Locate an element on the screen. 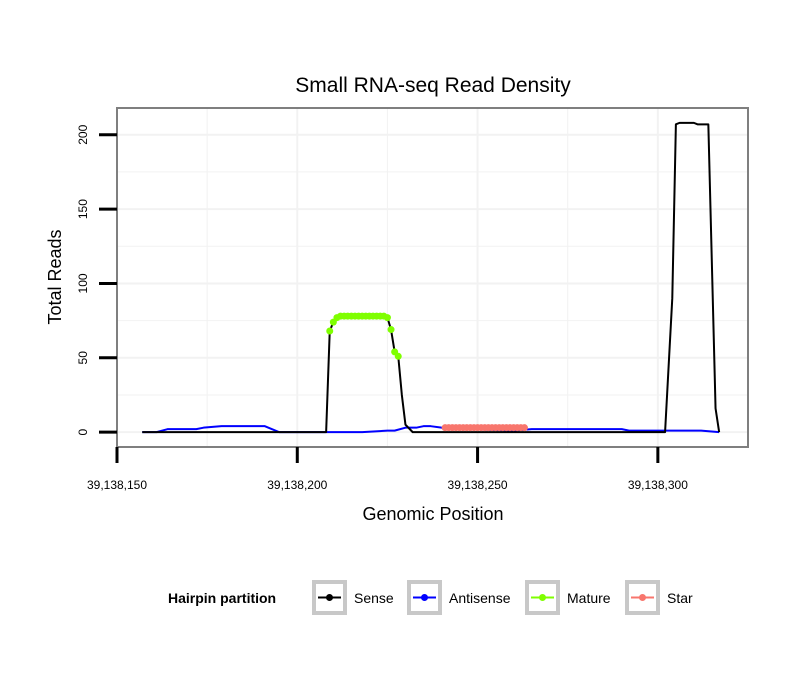  legend-item-mature: Mature is located at coordinates (568, 597).